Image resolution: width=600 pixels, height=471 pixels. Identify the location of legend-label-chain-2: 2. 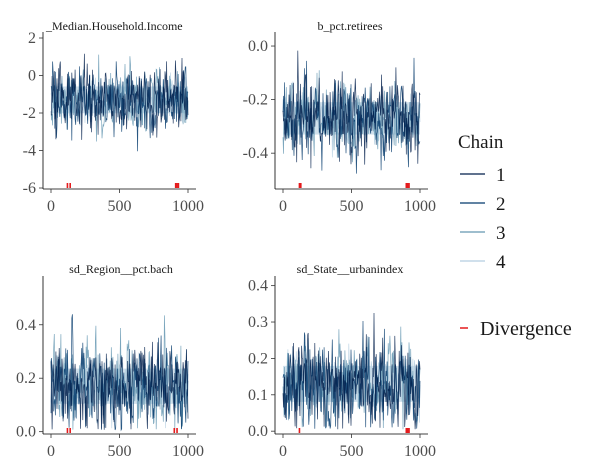
(501, 204).